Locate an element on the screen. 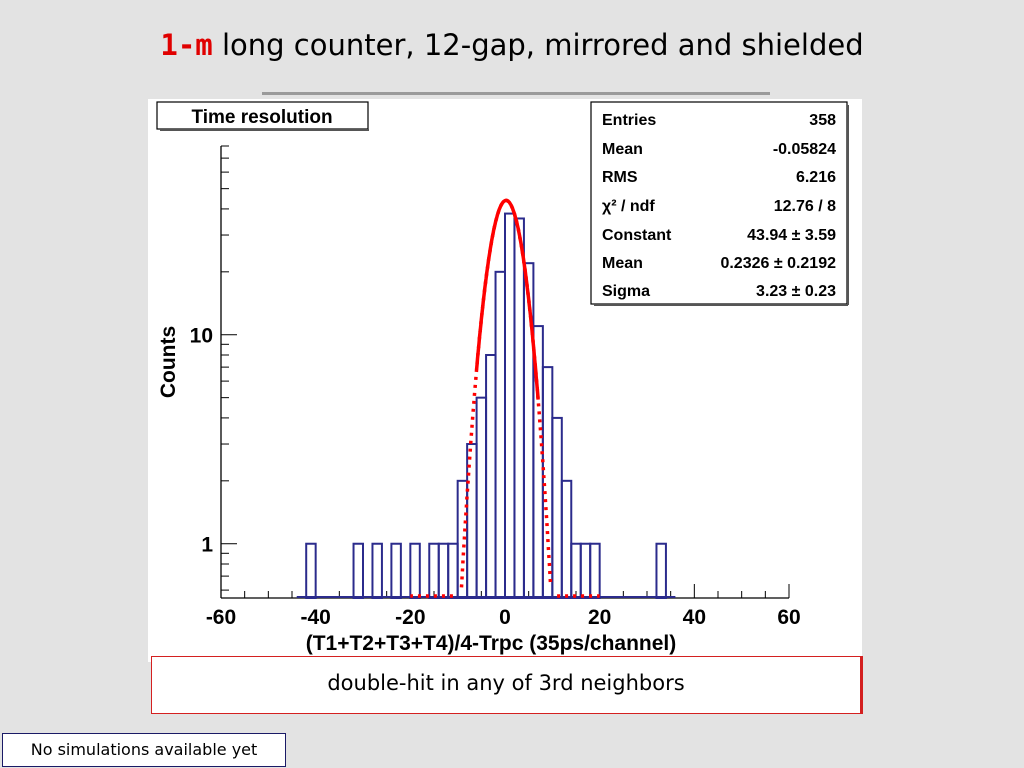  x-tick-label: 60 is located at coordinates (788, 617).